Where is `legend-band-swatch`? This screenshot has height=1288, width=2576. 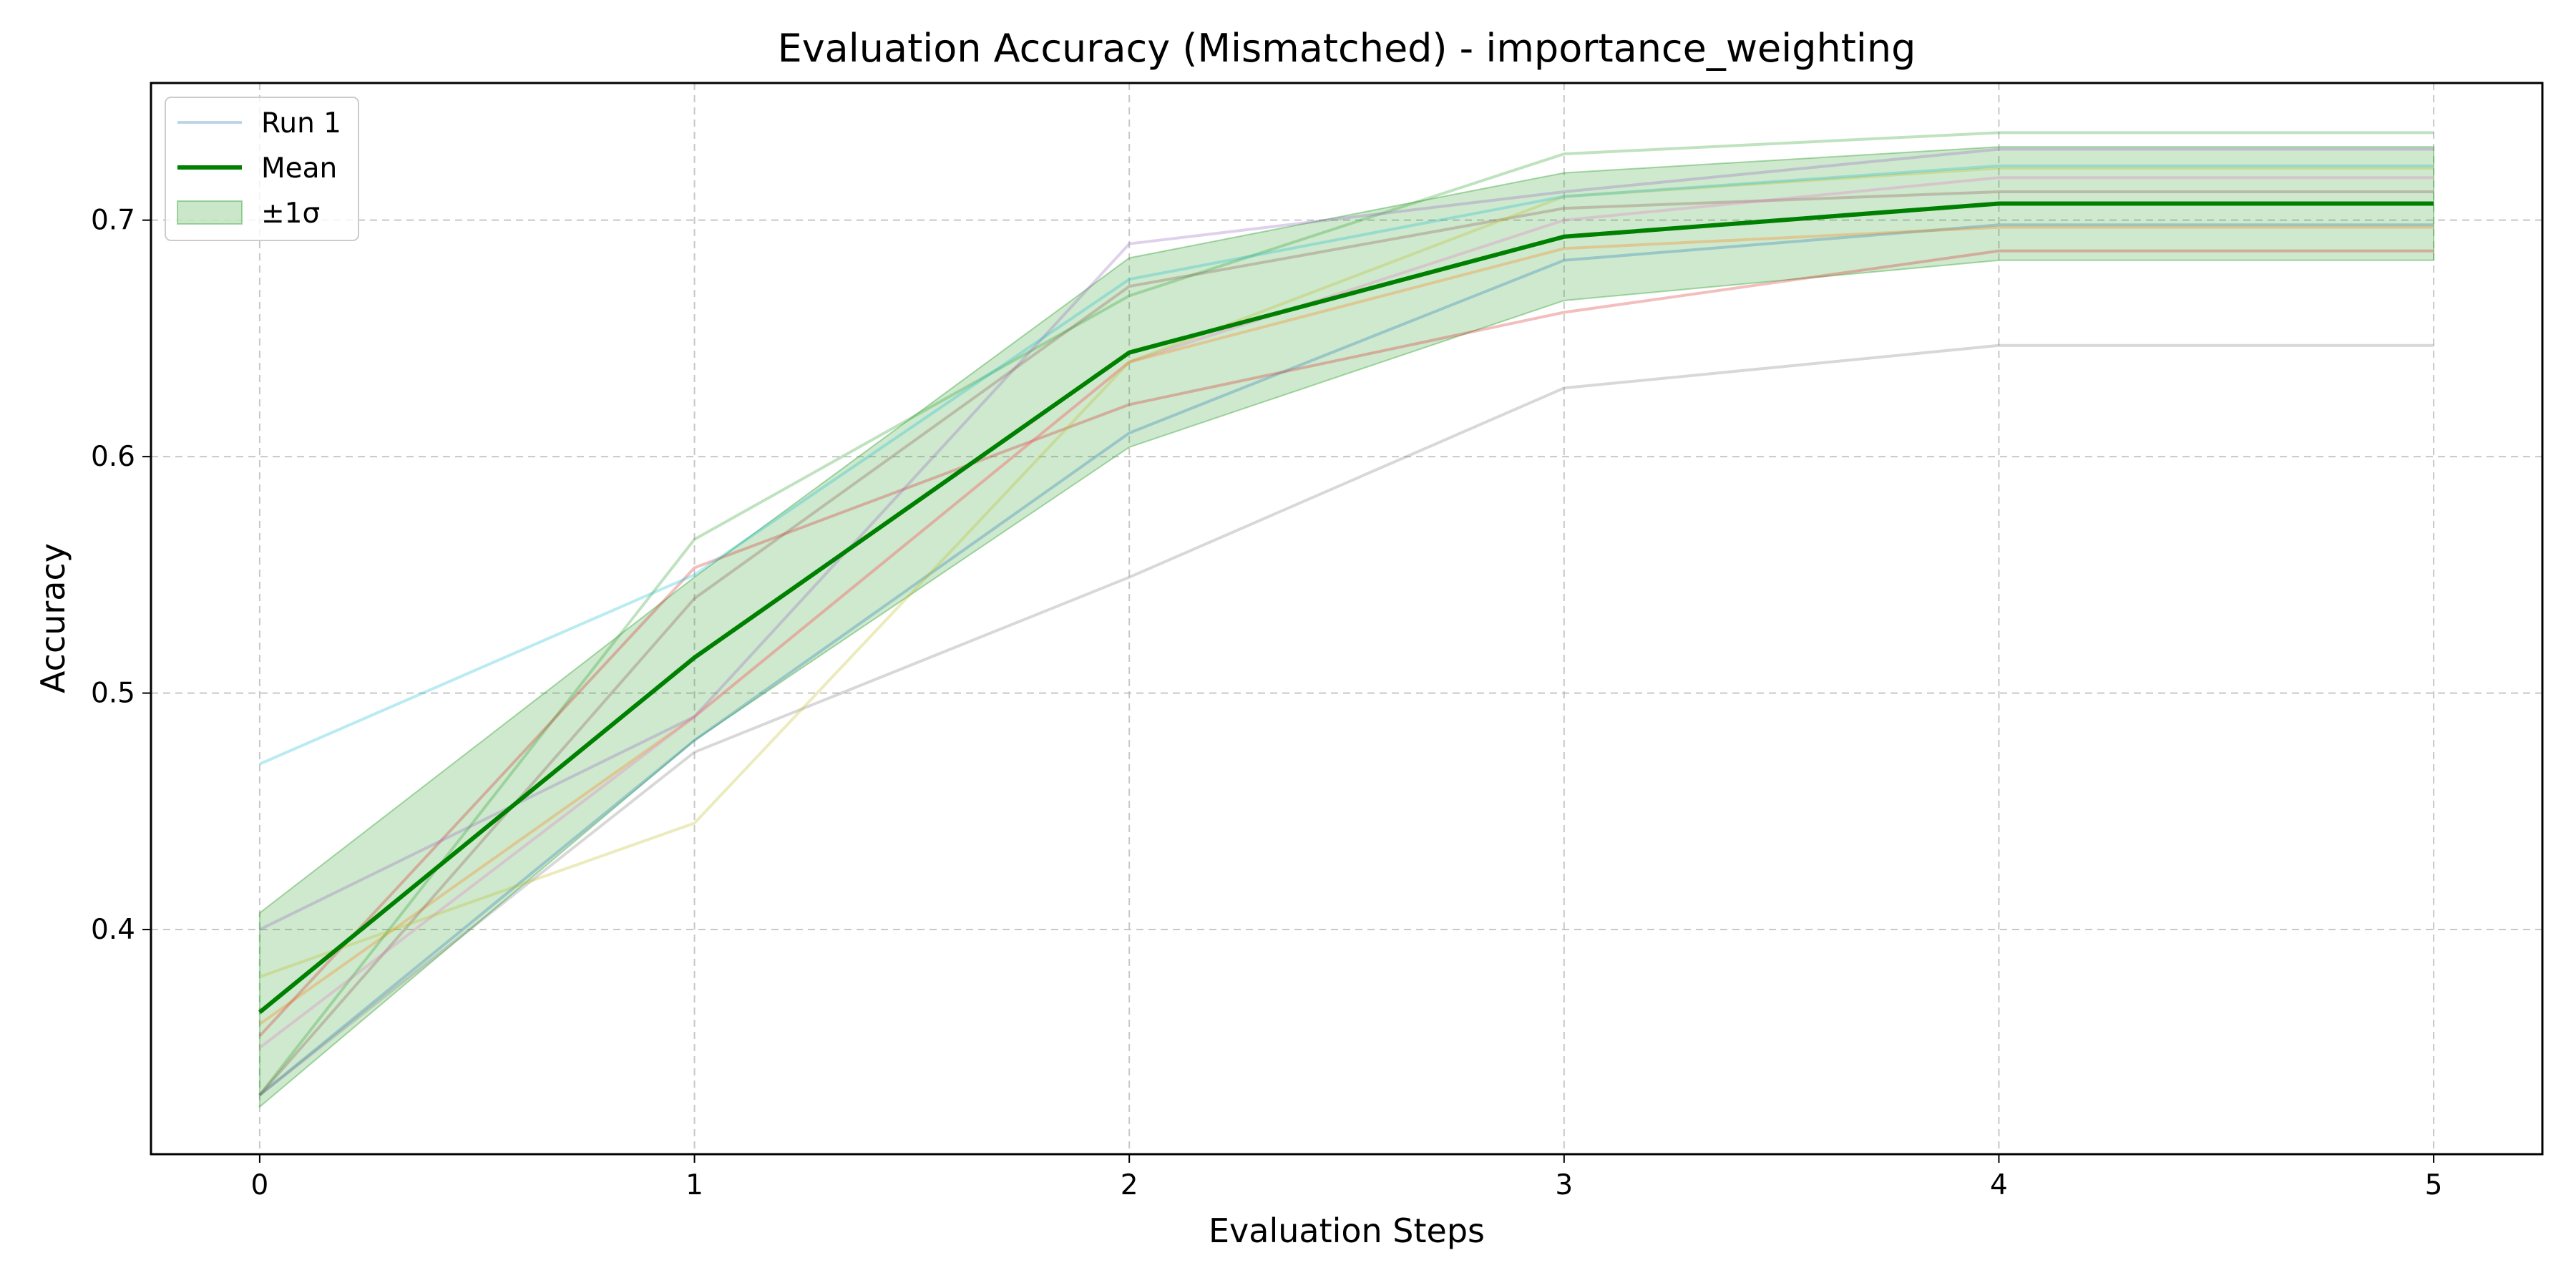
legend-band-swatch is located at coordinates (210, 212).